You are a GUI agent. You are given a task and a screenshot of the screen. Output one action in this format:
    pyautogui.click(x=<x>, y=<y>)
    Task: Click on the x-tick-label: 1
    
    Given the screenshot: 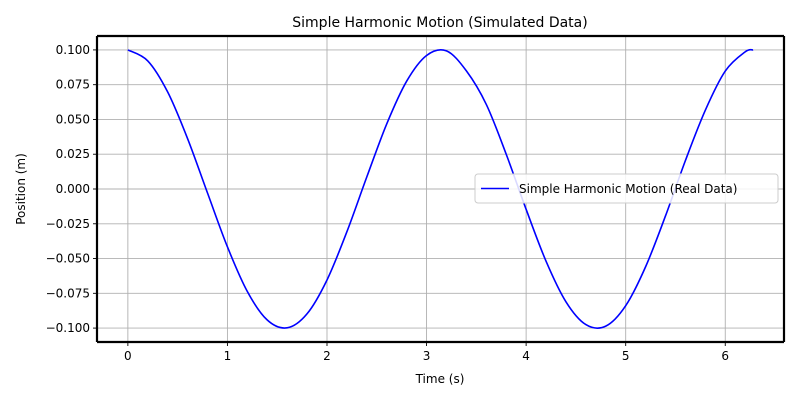 What is the action you would take?
    pyautogui.click(x=228, y=356)
    